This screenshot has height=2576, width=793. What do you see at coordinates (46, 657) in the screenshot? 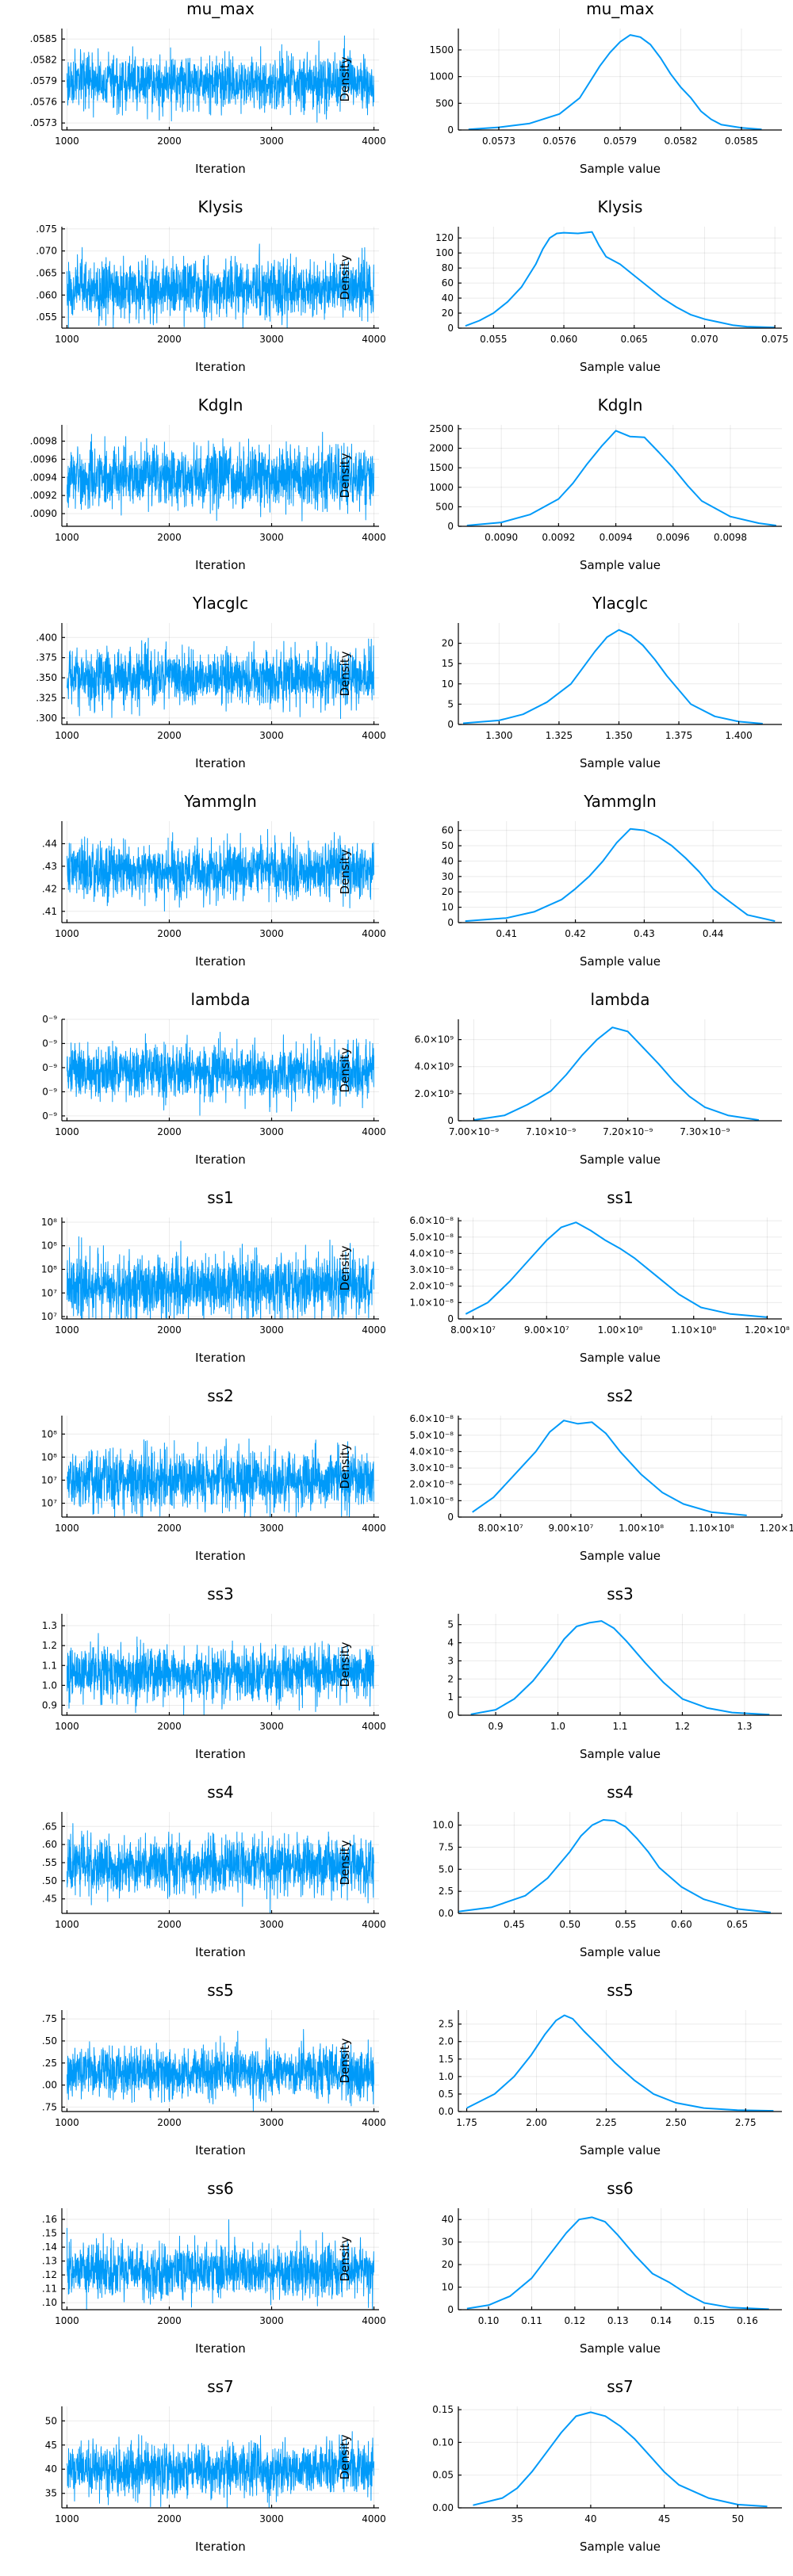
I see `y-tick-label: .375` at bounding box center [46, 657].